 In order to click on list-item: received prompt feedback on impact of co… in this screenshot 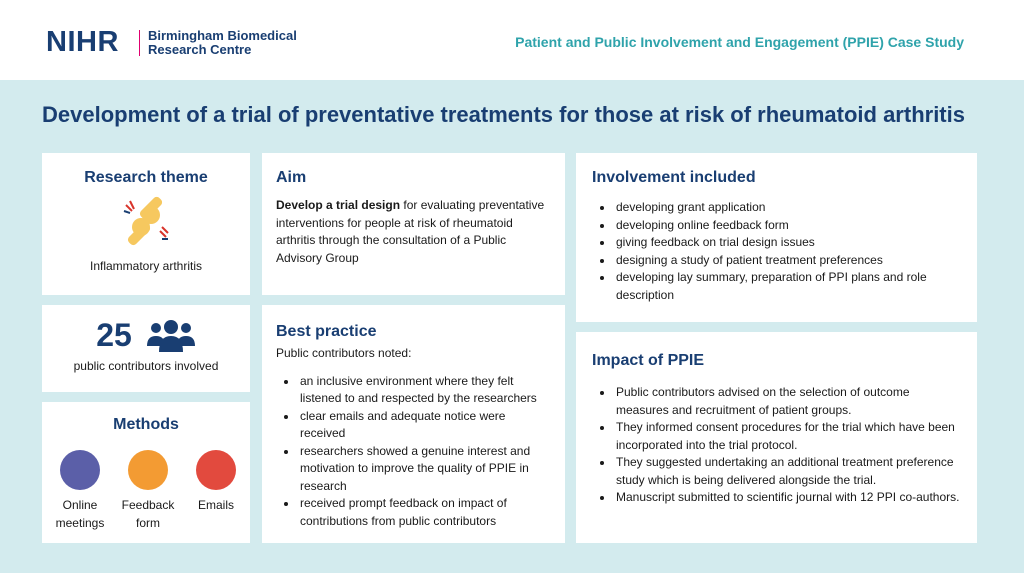, I will do `click(424, 512)`.